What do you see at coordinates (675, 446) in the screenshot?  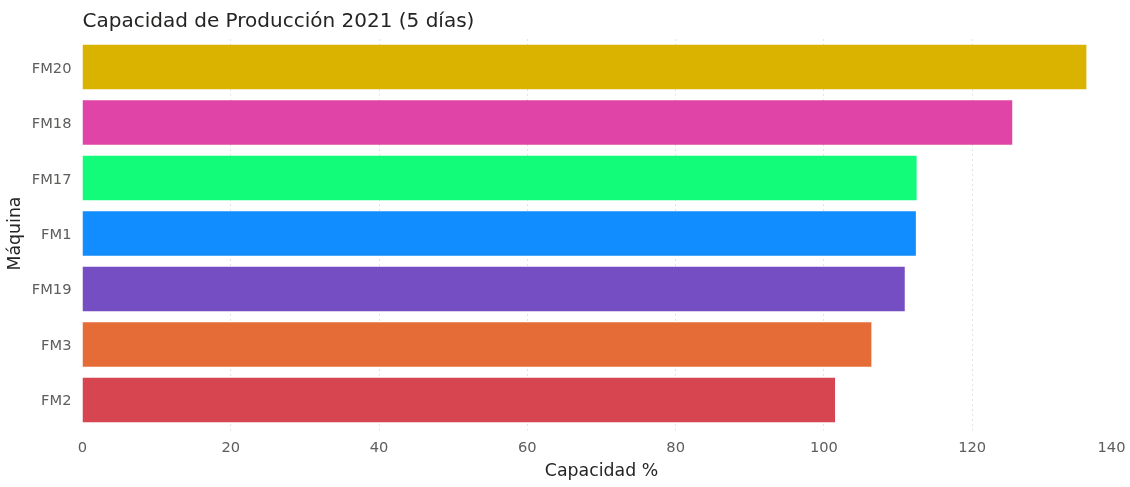 I see `x-tick-label: 80` at bounding box center [675, 446].